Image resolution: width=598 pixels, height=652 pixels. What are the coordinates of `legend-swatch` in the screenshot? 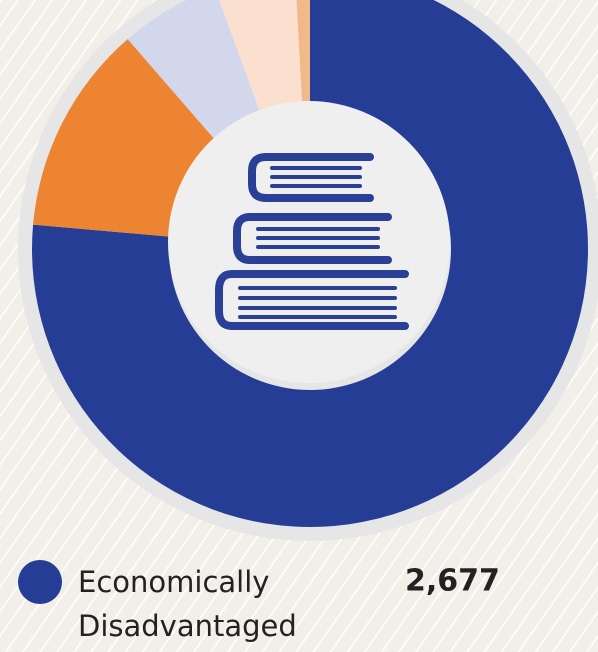 It's located at (40, 582).